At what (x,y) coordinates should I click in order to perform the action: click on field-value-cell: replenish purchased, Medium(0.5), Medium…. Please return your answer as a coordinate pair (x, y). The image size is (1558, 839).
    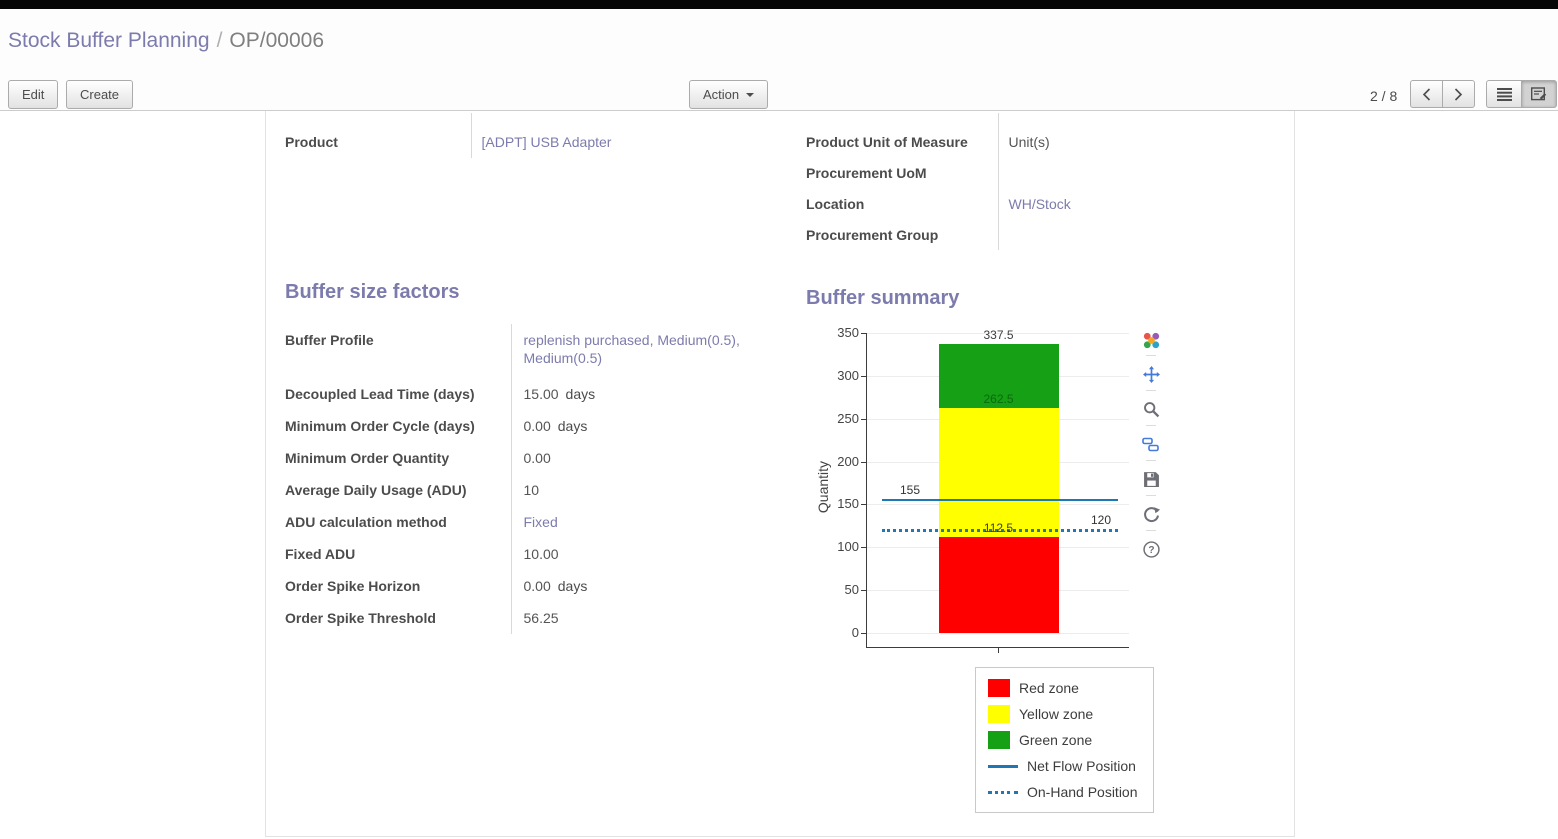
    Looking at the image, I should click on (639, 351).